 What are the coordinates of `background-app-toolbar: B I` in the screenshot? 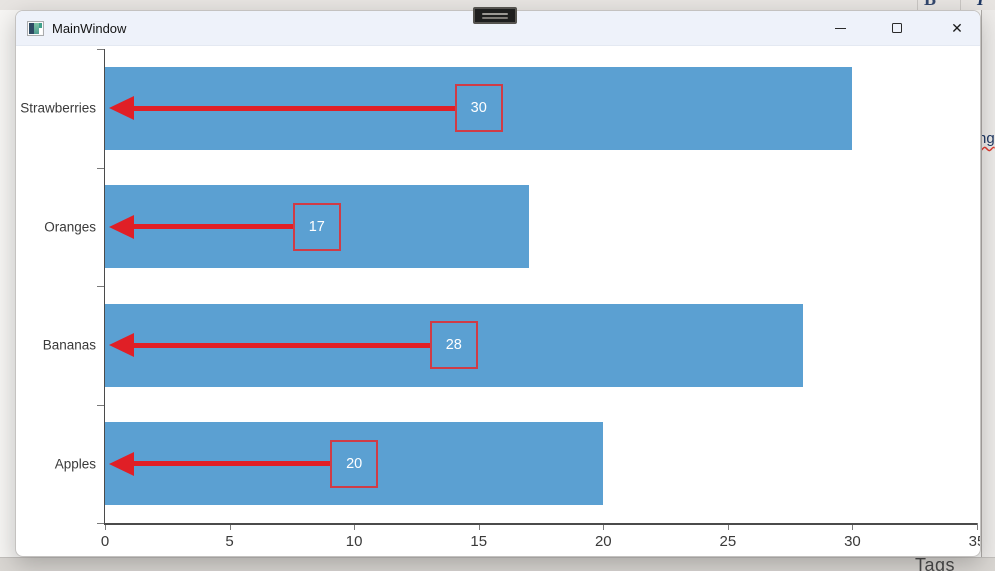 It's located at (497, 5).